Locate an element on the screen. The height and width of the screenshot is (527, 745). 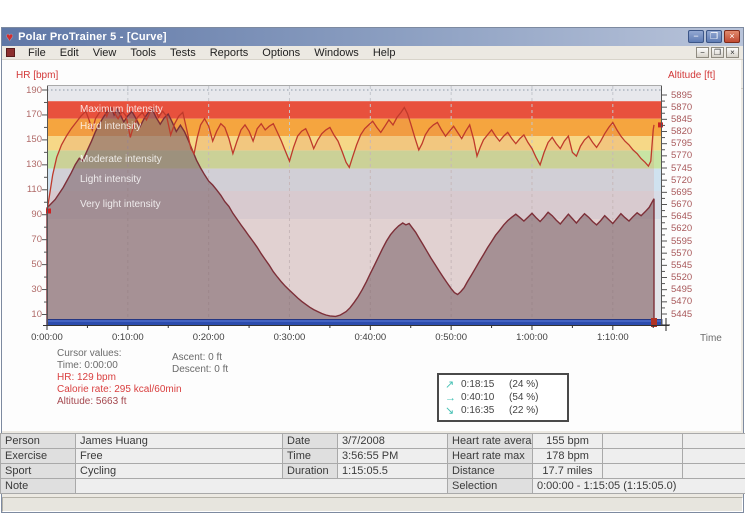
hr-axis-tick-190: 190 is located at coordinates (34, 90).